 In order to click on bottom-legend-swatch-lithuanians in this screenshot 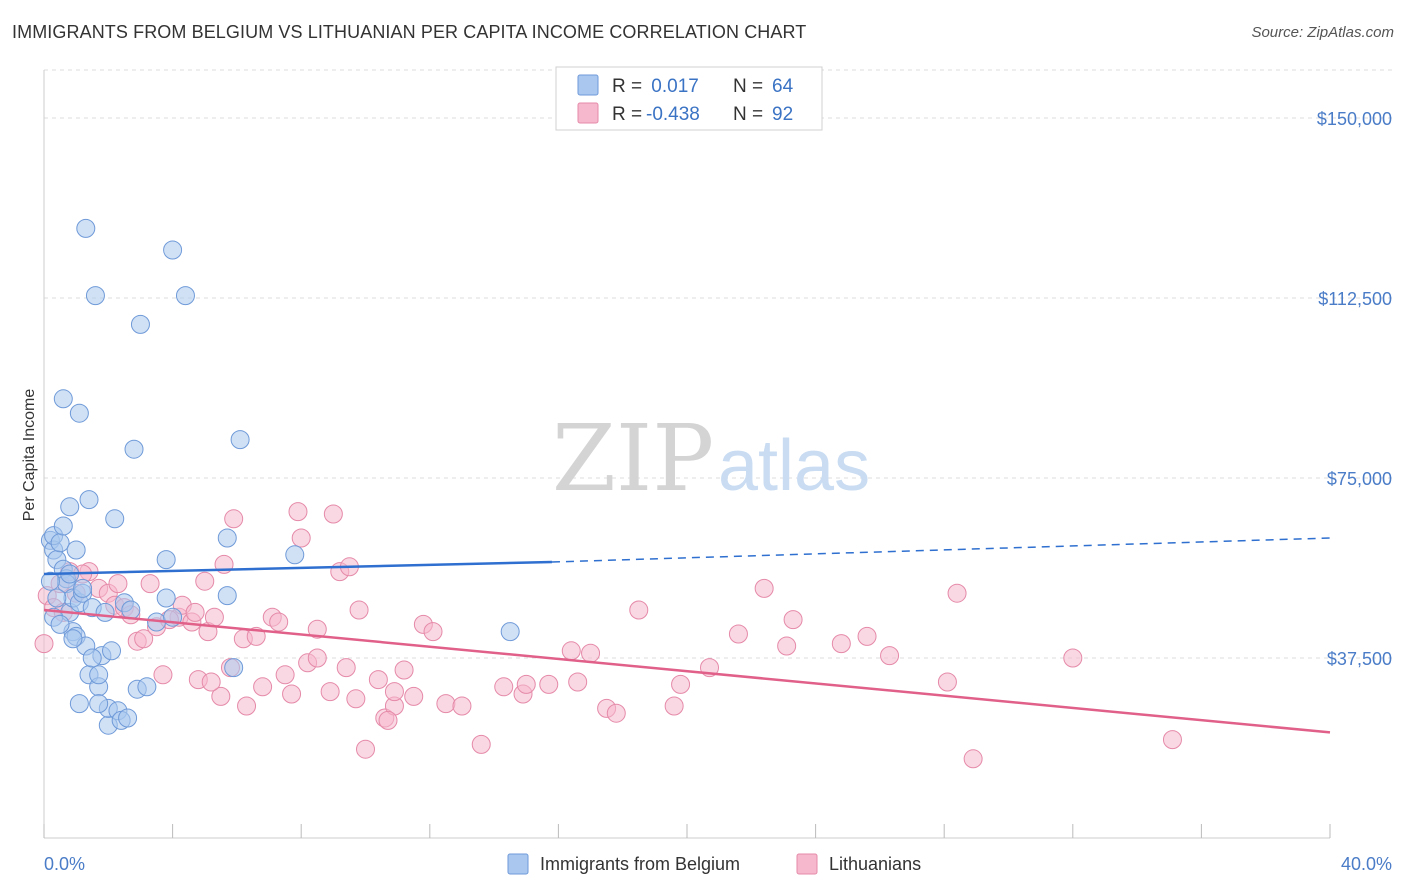, I will do `click(807, 864)`.